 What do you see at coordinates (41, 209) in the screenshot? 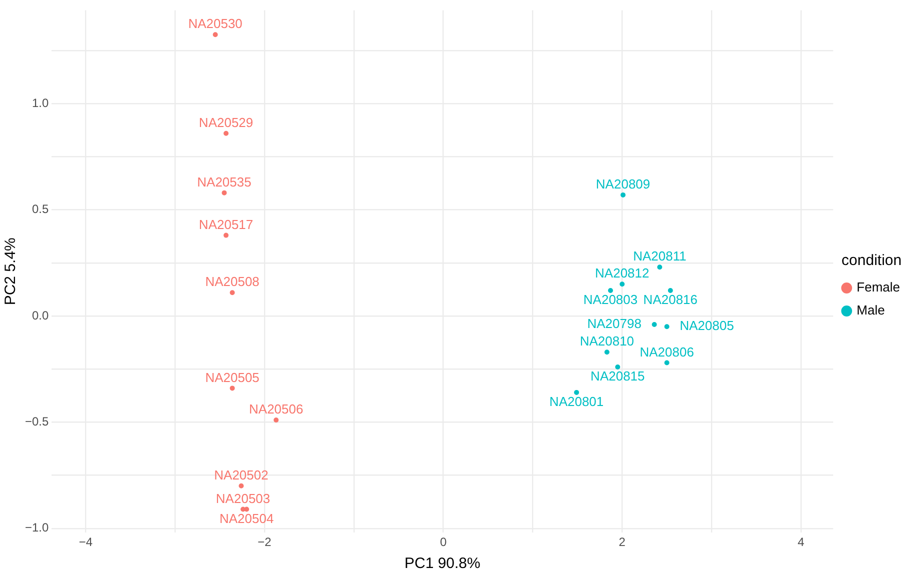
I see `y-tick-label: 0.5` at bounding box center [41, 209].